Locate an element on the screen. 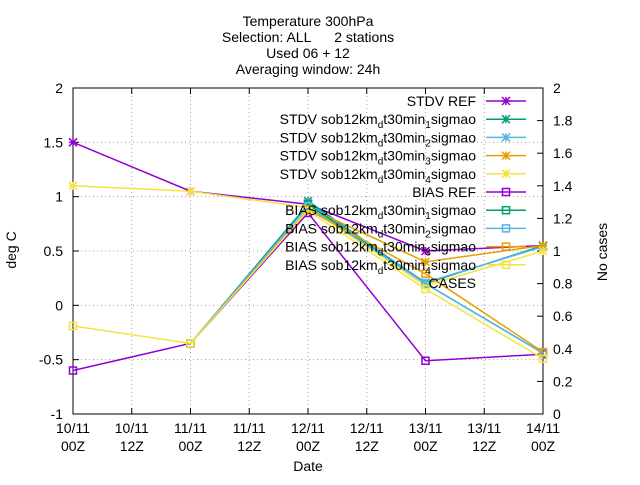 The height and width of the screenshot is (485, 640). y2-tick-label: 0.2 is located at coordinates (563, 381).